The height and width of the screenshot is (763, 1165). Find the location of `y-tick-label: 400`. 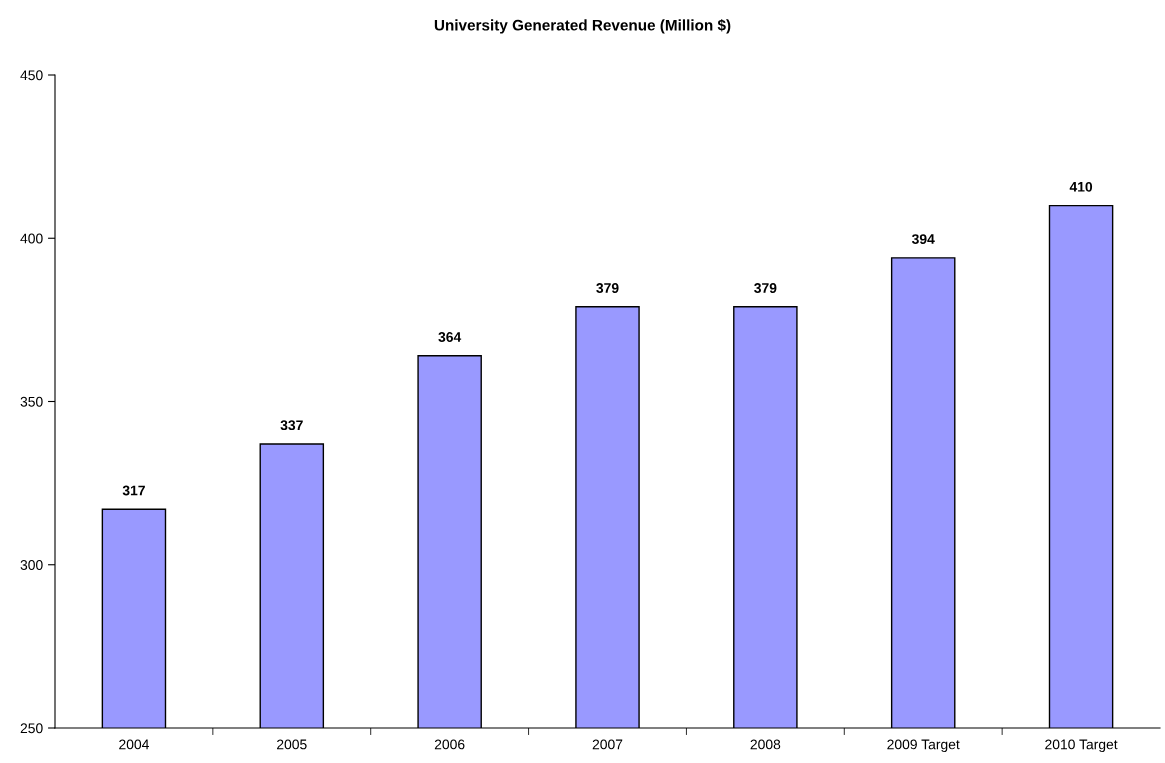

y-tick-label: 400 is located at coordinates (31, 238).